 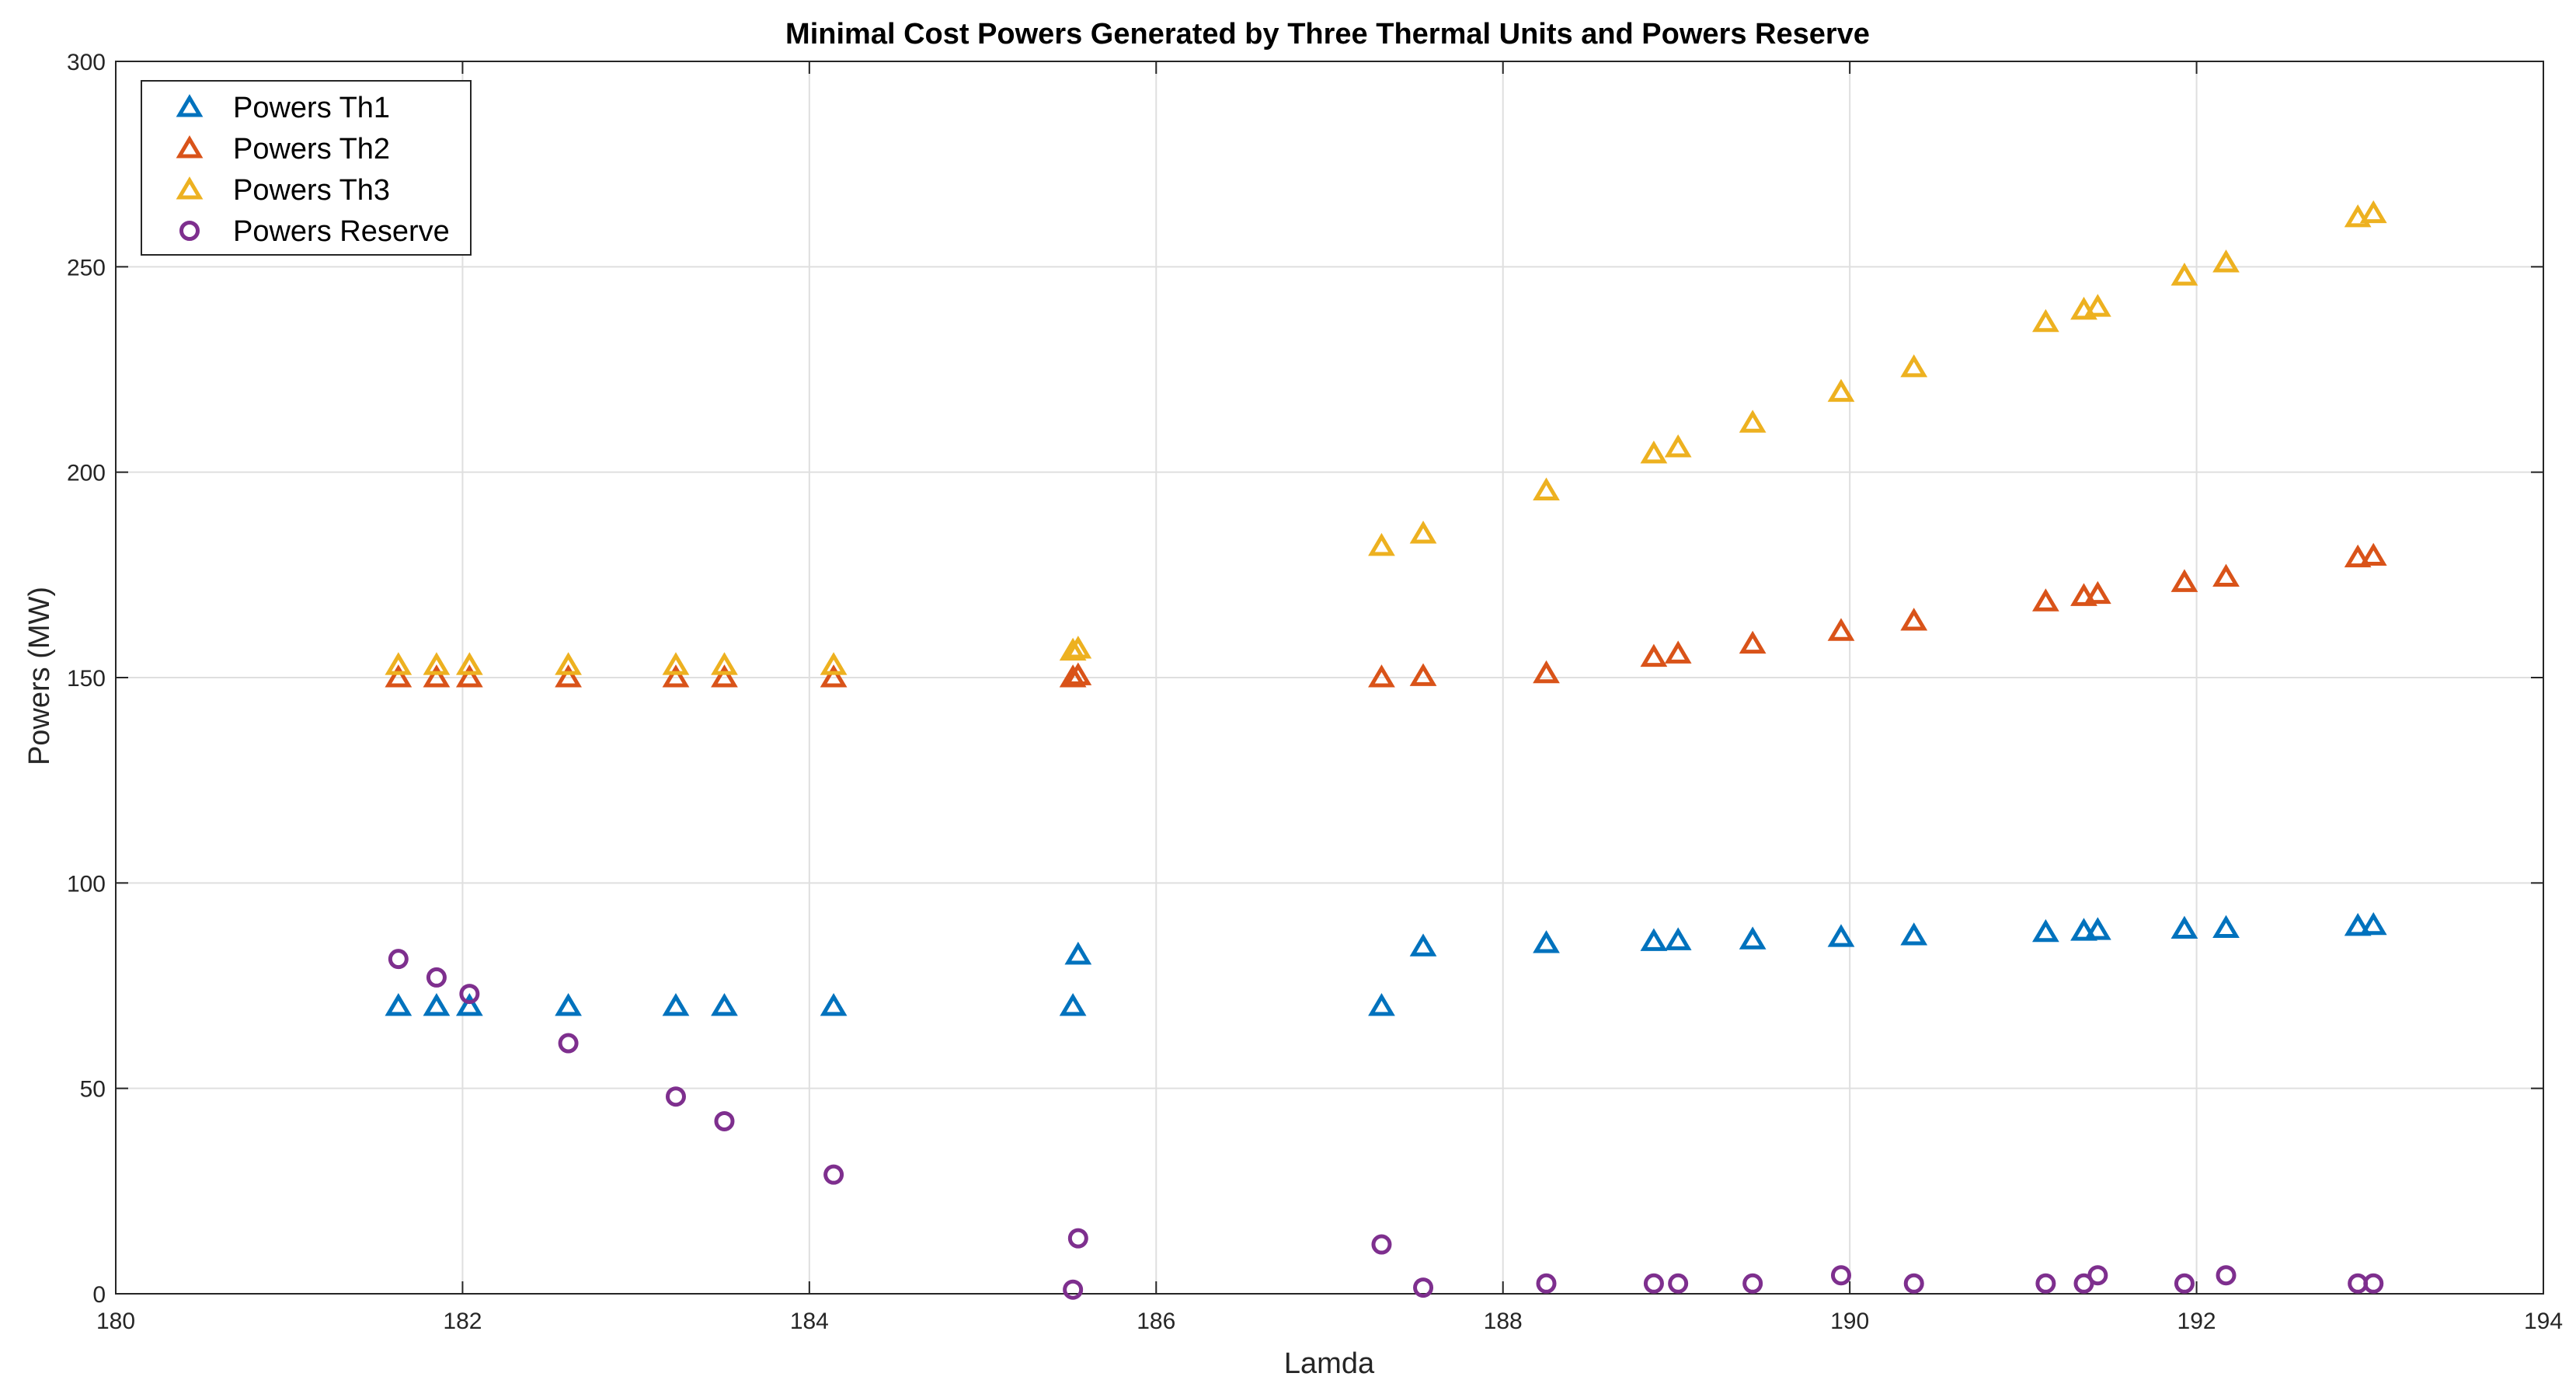 What do you see at coordinates (99, 1295) in the screenshot?
I see `y-tick-label: 0` at bounding box center [99, 1295].